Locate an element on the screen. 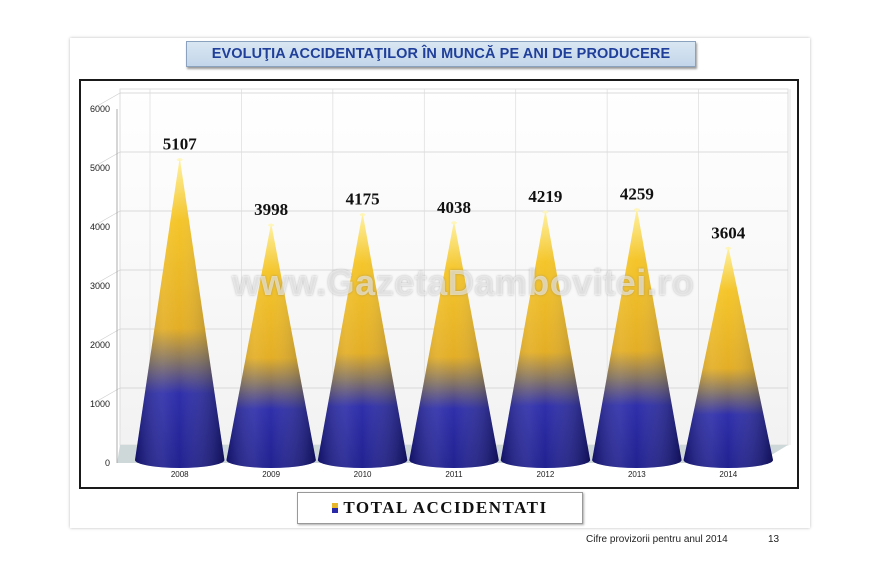 The image size is (882, 561). x-tick-label: 2011 is located at coordinates (454, 474).